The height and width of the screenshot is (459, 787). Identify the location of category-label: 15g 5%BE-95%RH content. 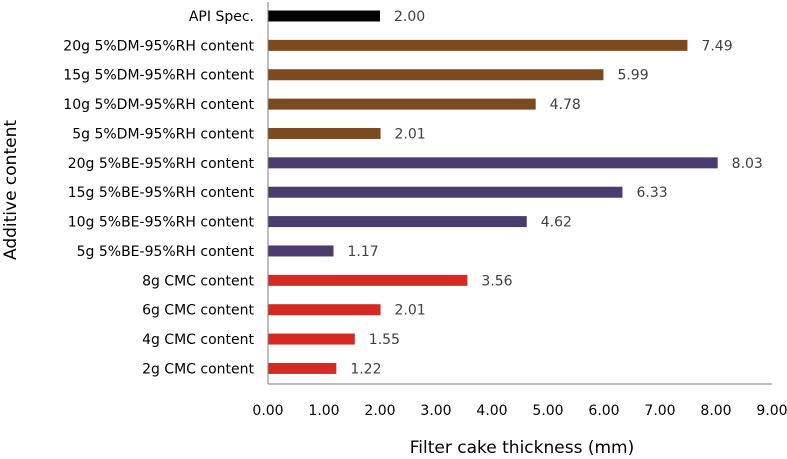
(161, 193).